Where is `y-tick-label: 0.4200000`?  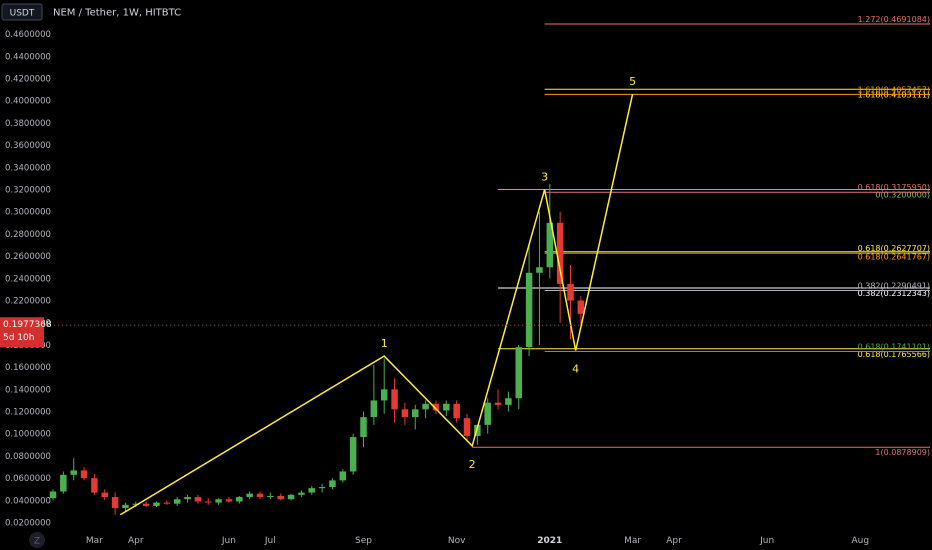
y-tick-label: 0.4200000 is located at coordinates (28, 80).